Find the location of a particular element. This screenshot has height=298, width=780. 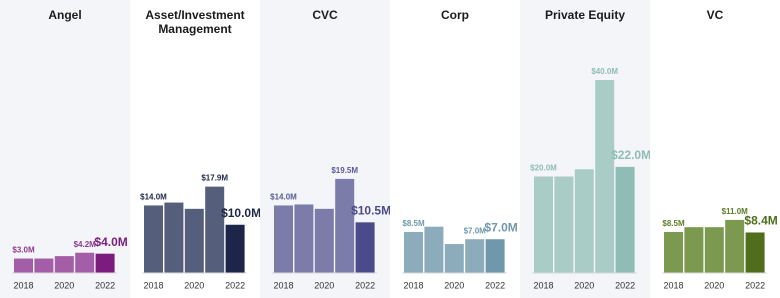

value-label: $11.0M is located at coordinates (735, 211).